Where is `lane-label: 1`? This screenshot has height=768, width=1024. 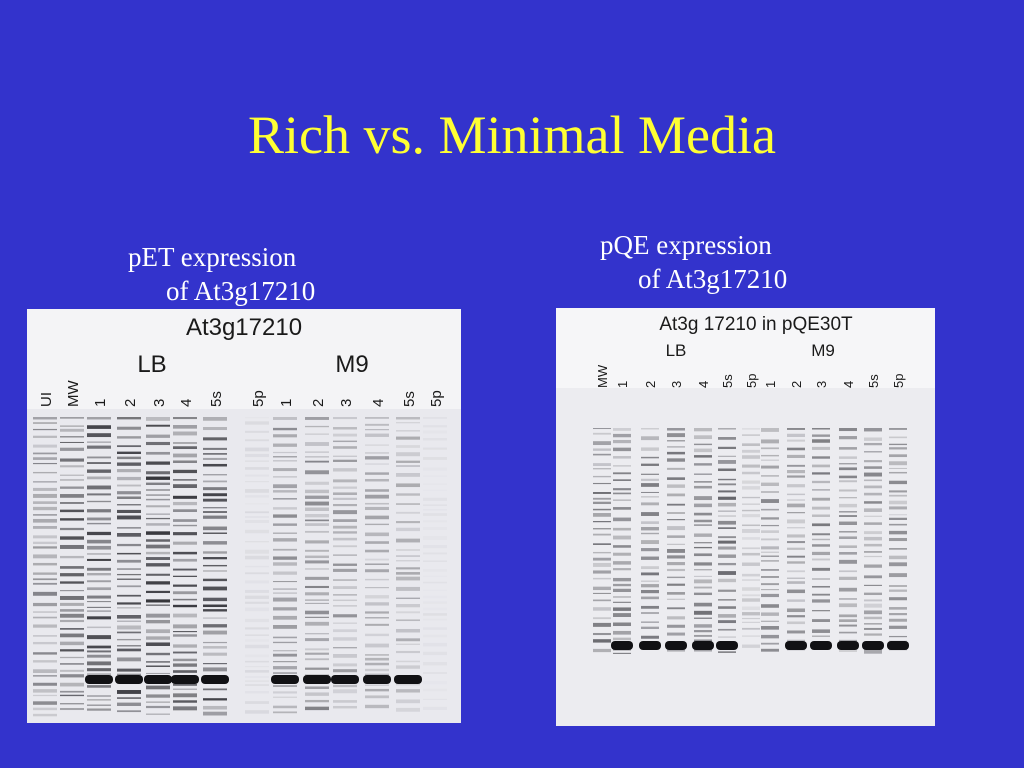
lane-label: 1 is located at coordinates (622, 384).